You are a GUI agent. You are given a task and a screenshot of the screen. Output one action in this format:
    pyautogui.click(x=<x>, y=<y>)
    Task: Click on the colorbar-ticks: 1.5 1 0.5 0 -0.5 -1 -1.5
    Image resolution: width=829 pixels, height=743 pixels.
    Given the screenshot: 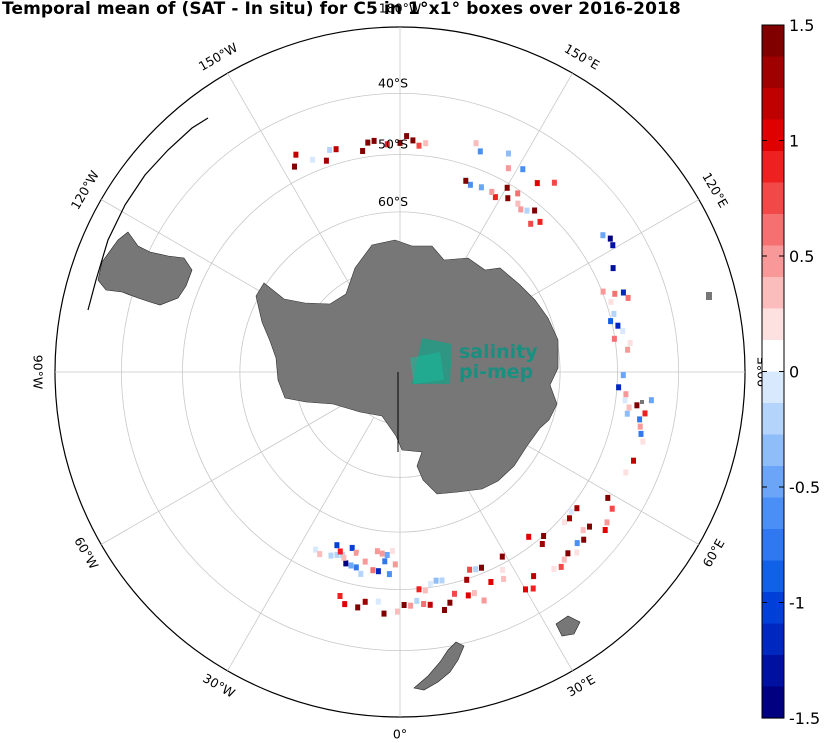 What is the action you would take?
    pyautogui.click(x=791, y=372)
    